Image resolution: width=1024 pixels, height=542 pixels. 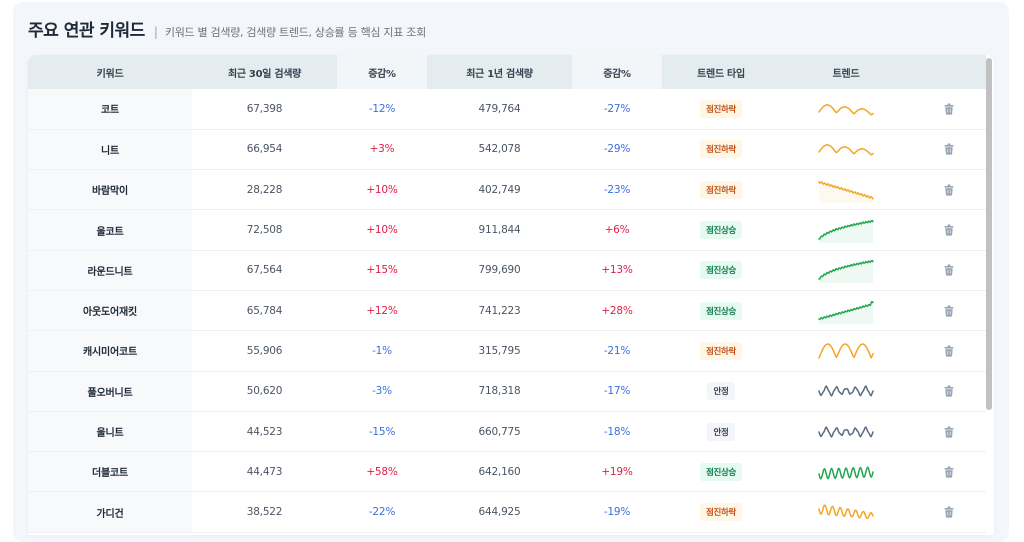 I want to click on keyword-cell: 라운드니트, so click(x=110, y=270).